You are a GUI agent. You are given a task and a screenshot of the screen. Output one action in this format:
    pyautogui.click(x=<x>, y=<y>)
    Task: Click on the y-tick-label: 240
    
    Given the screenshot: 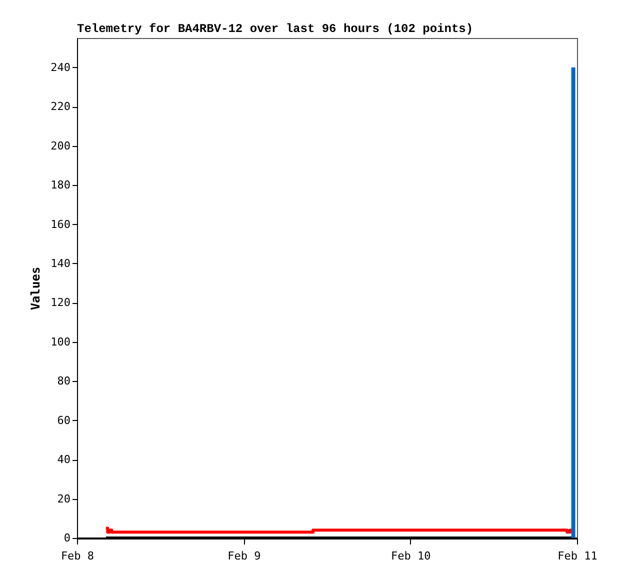 What is the action you would take?
    pyautogui.click(x=60, y=67)
    